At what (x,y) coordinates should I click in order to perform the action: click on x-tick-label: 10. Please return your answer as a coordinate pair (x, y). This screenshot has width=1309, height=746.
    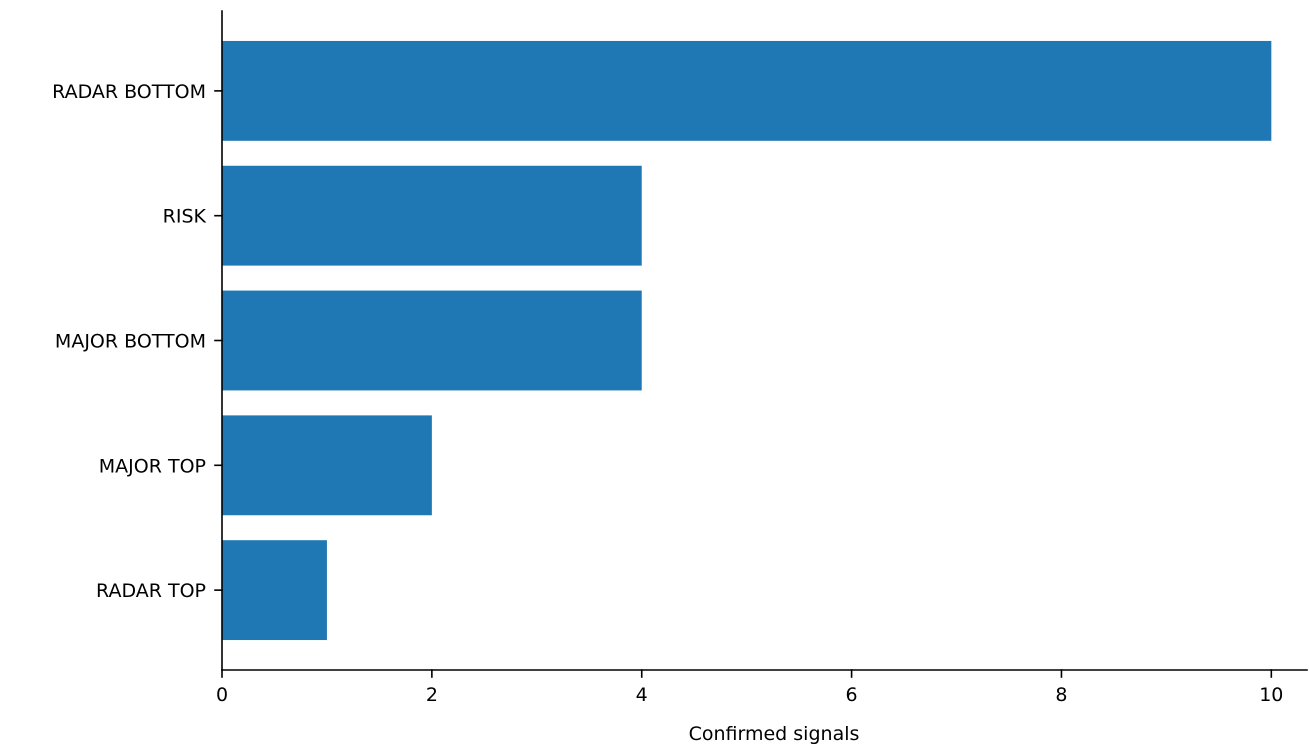
    Looking at the image, I should click on (1271, 695).